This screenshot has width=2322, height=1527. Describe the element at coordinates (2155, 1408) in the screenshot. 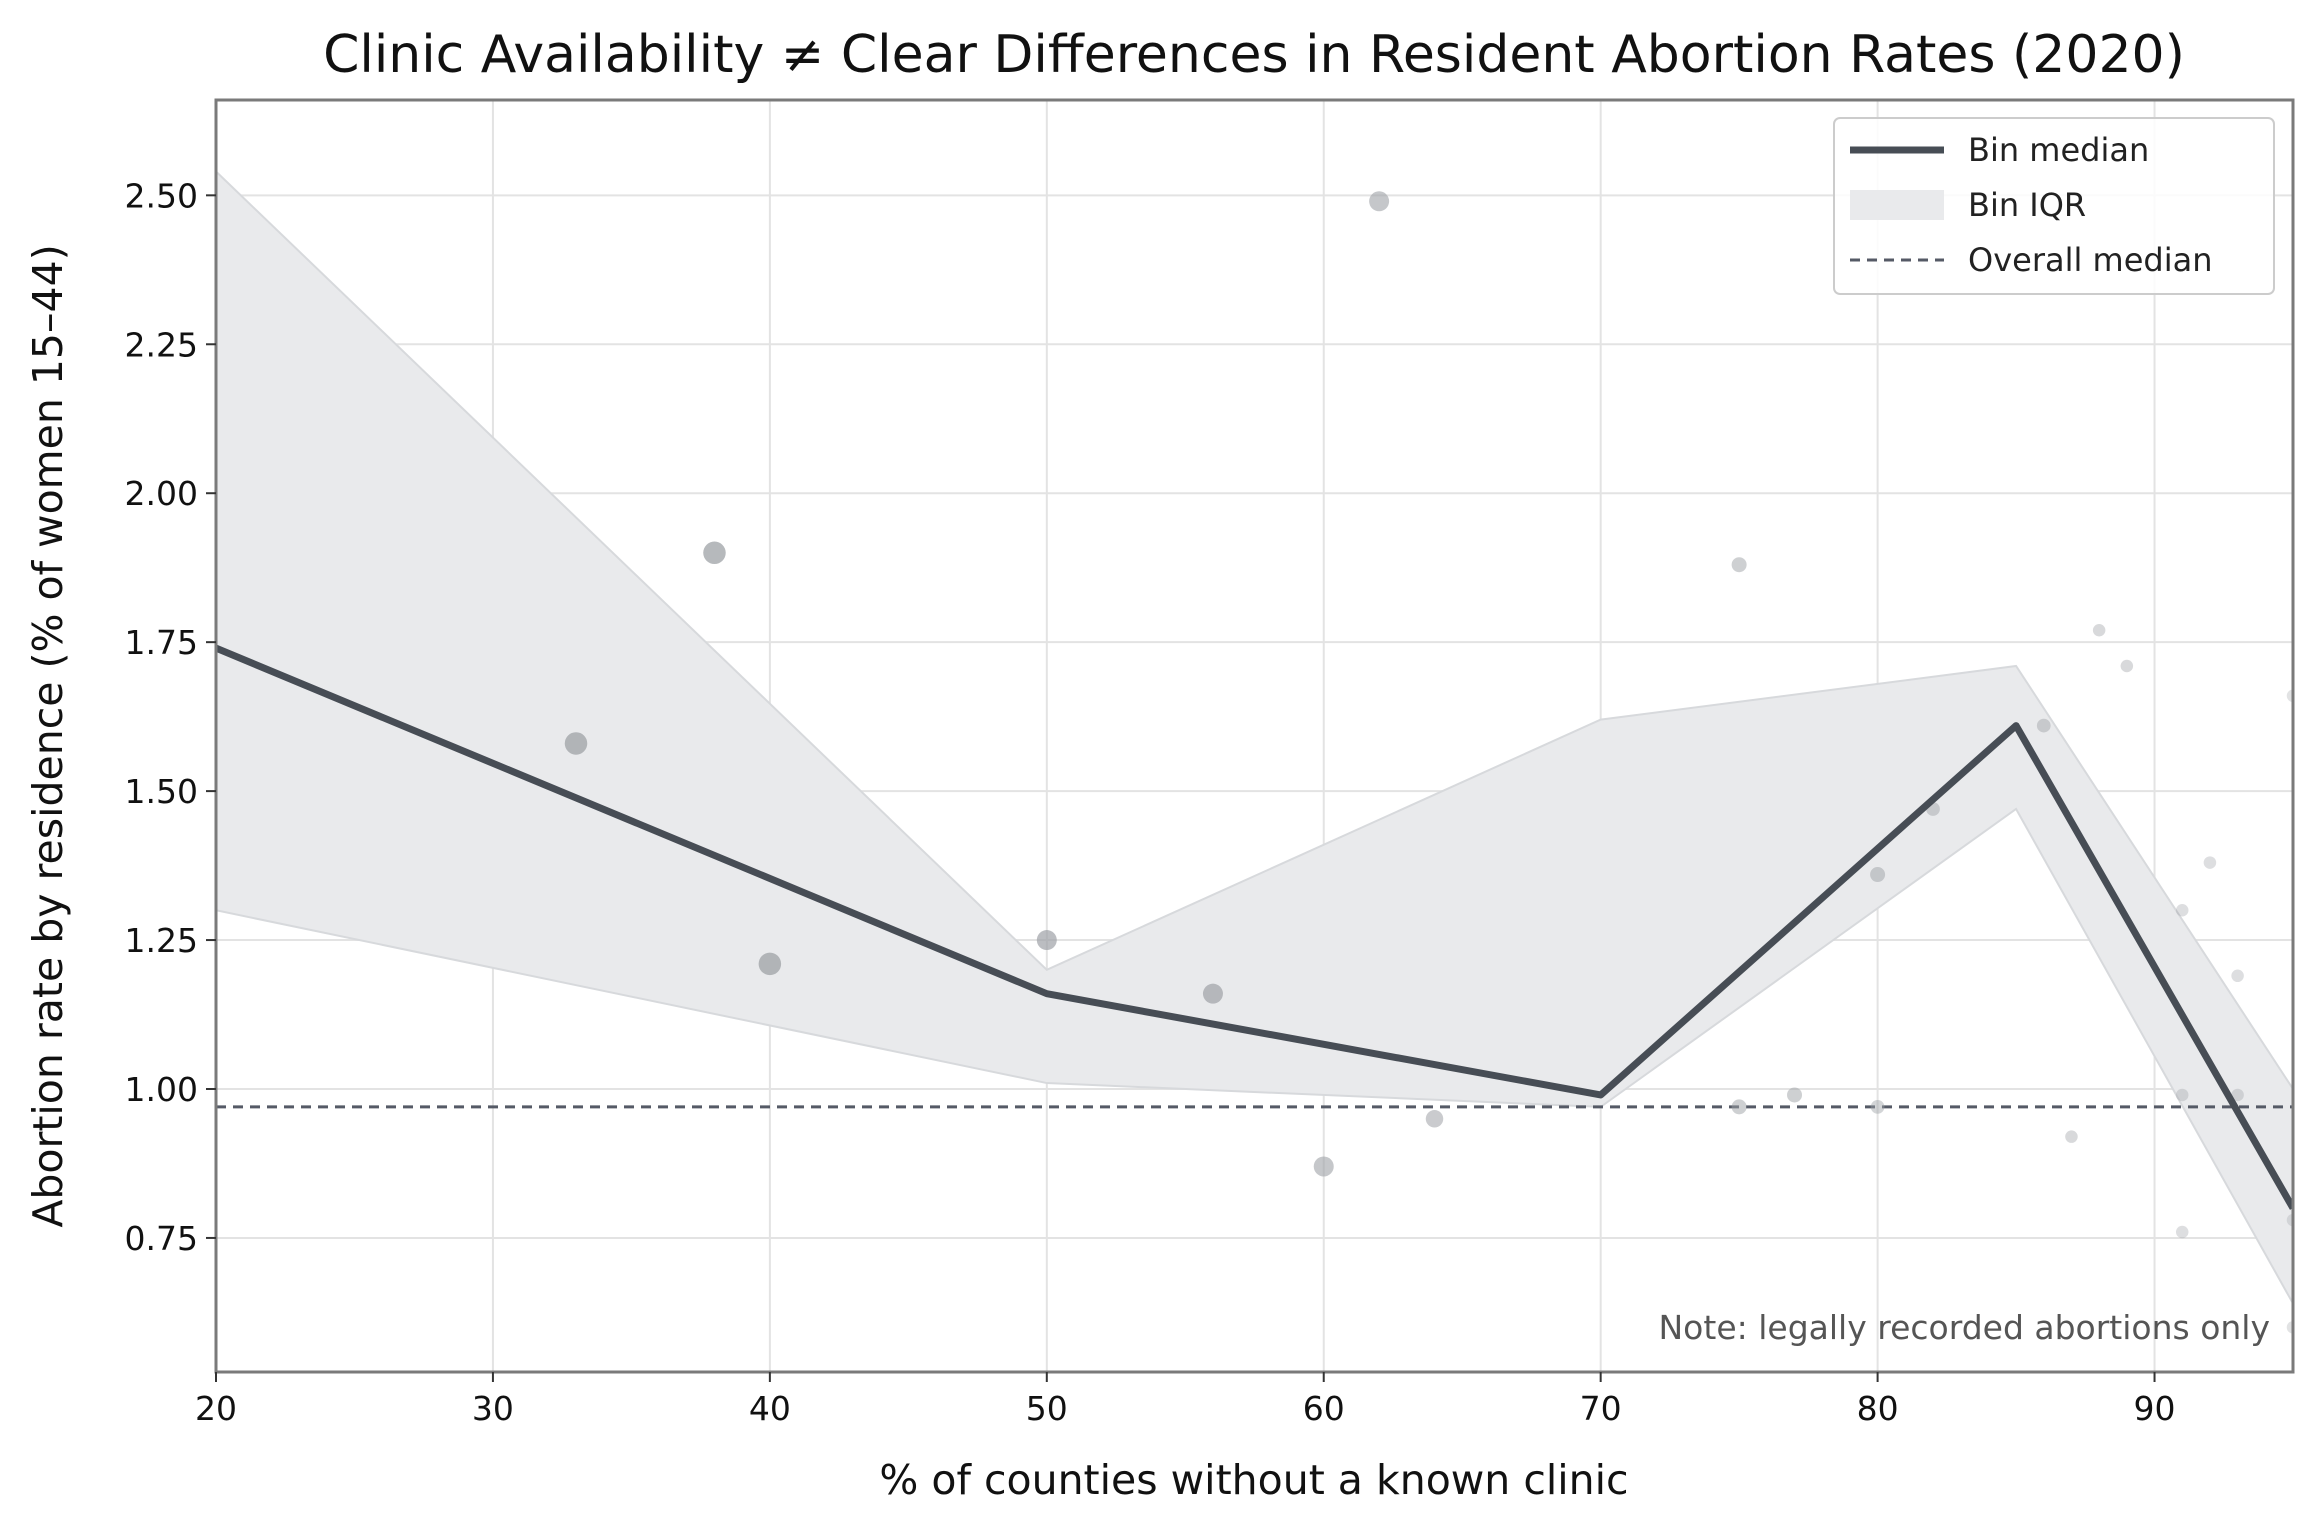

I see `x-tick-label: 90` at that location.